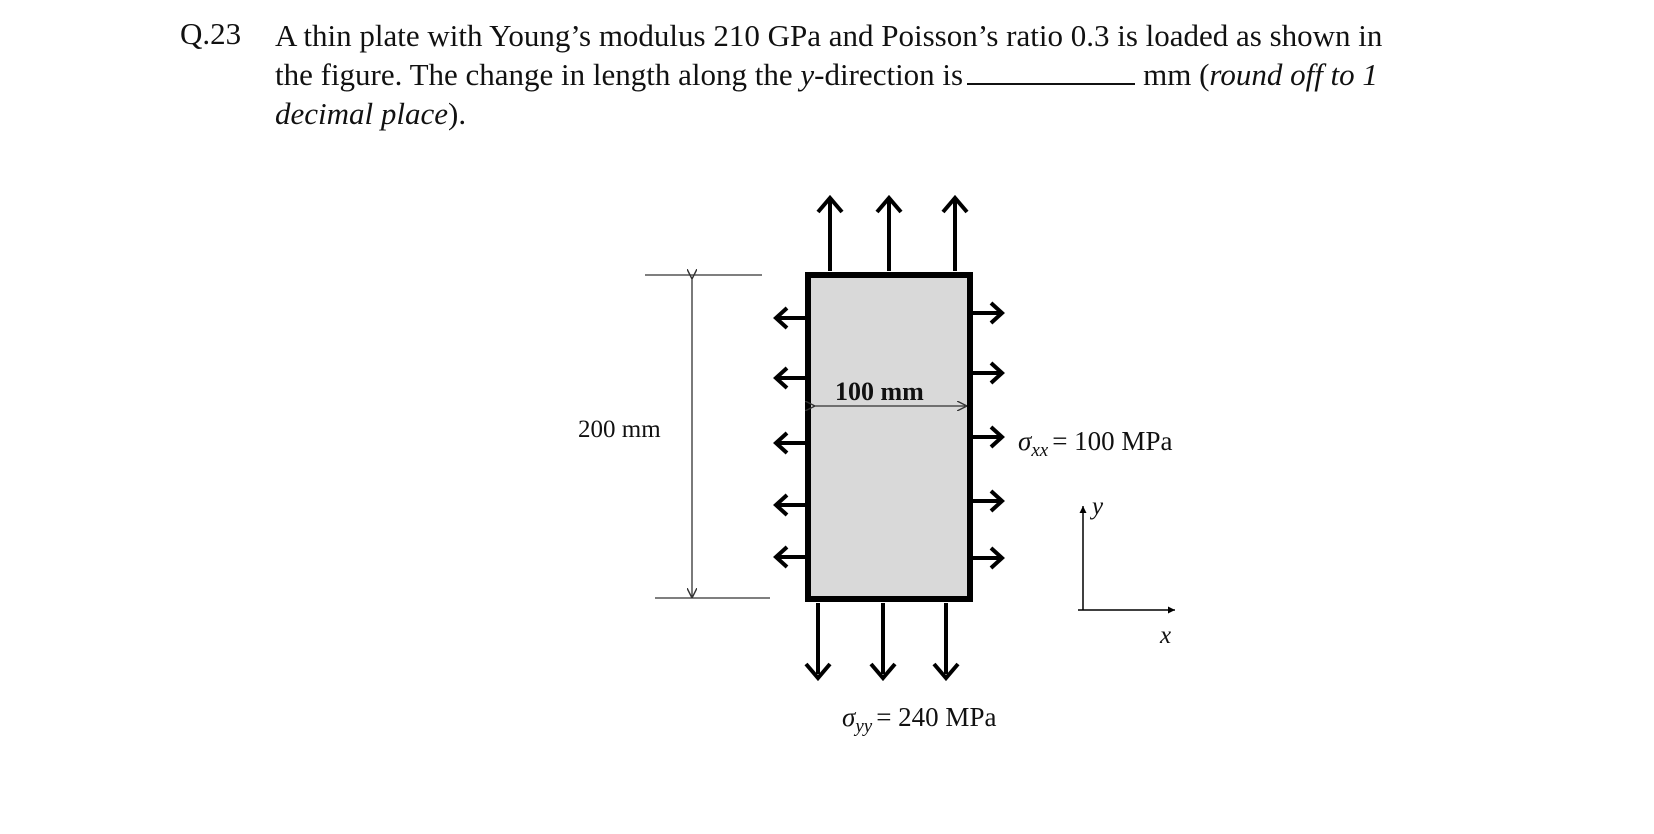 This screenshot has height=834, width=1654. I want to click on top-load-arrows, so click(892, 232).